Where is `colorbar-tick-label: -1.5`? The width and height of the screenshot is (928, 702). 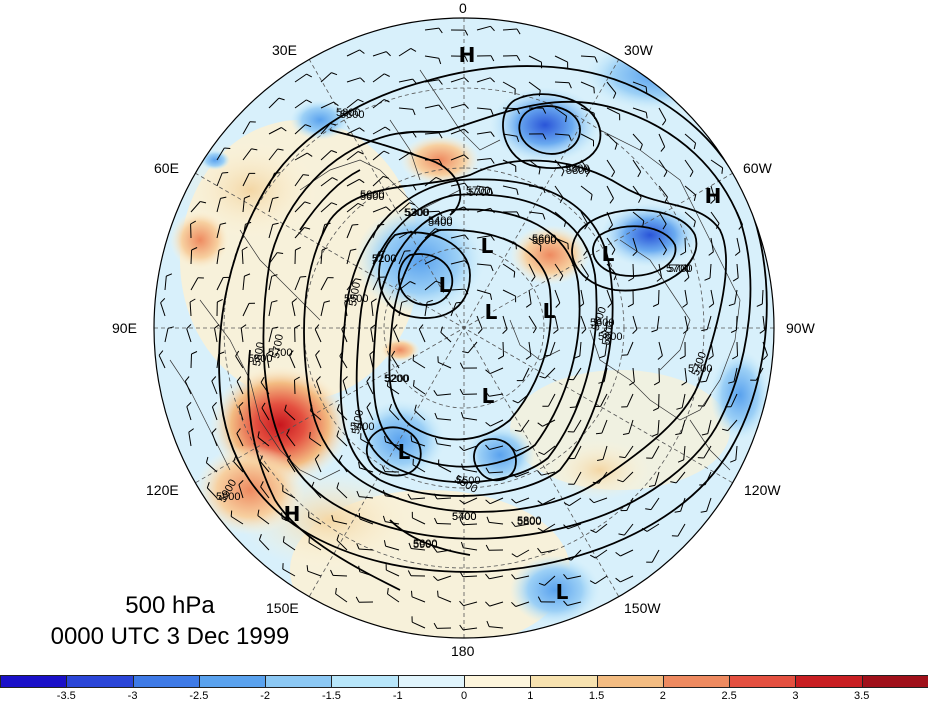
colorbar-tick-label: -1.5 is located at coordinates (331, 696).